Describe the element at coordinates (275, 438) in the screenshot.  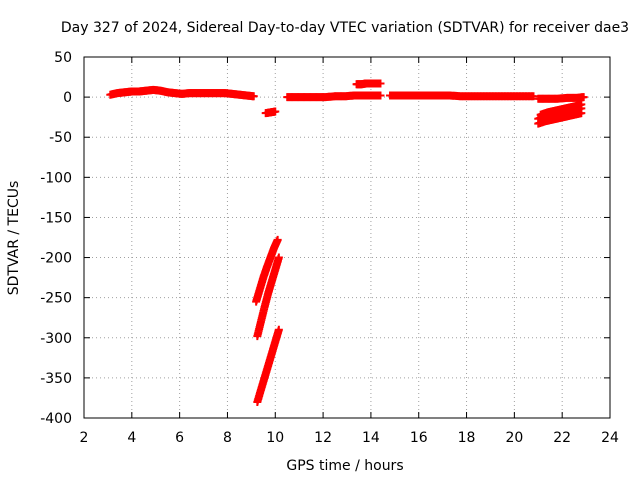
I see `x-tick-label: 10` at that location.